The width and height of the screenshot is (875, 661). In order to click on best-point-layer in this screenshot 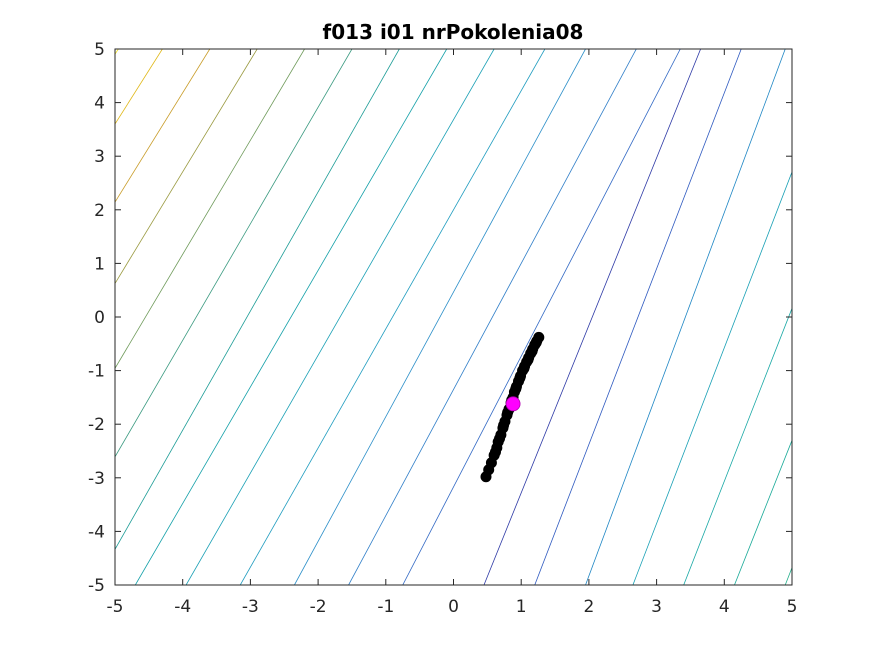, I will do `click(513, 404)`.